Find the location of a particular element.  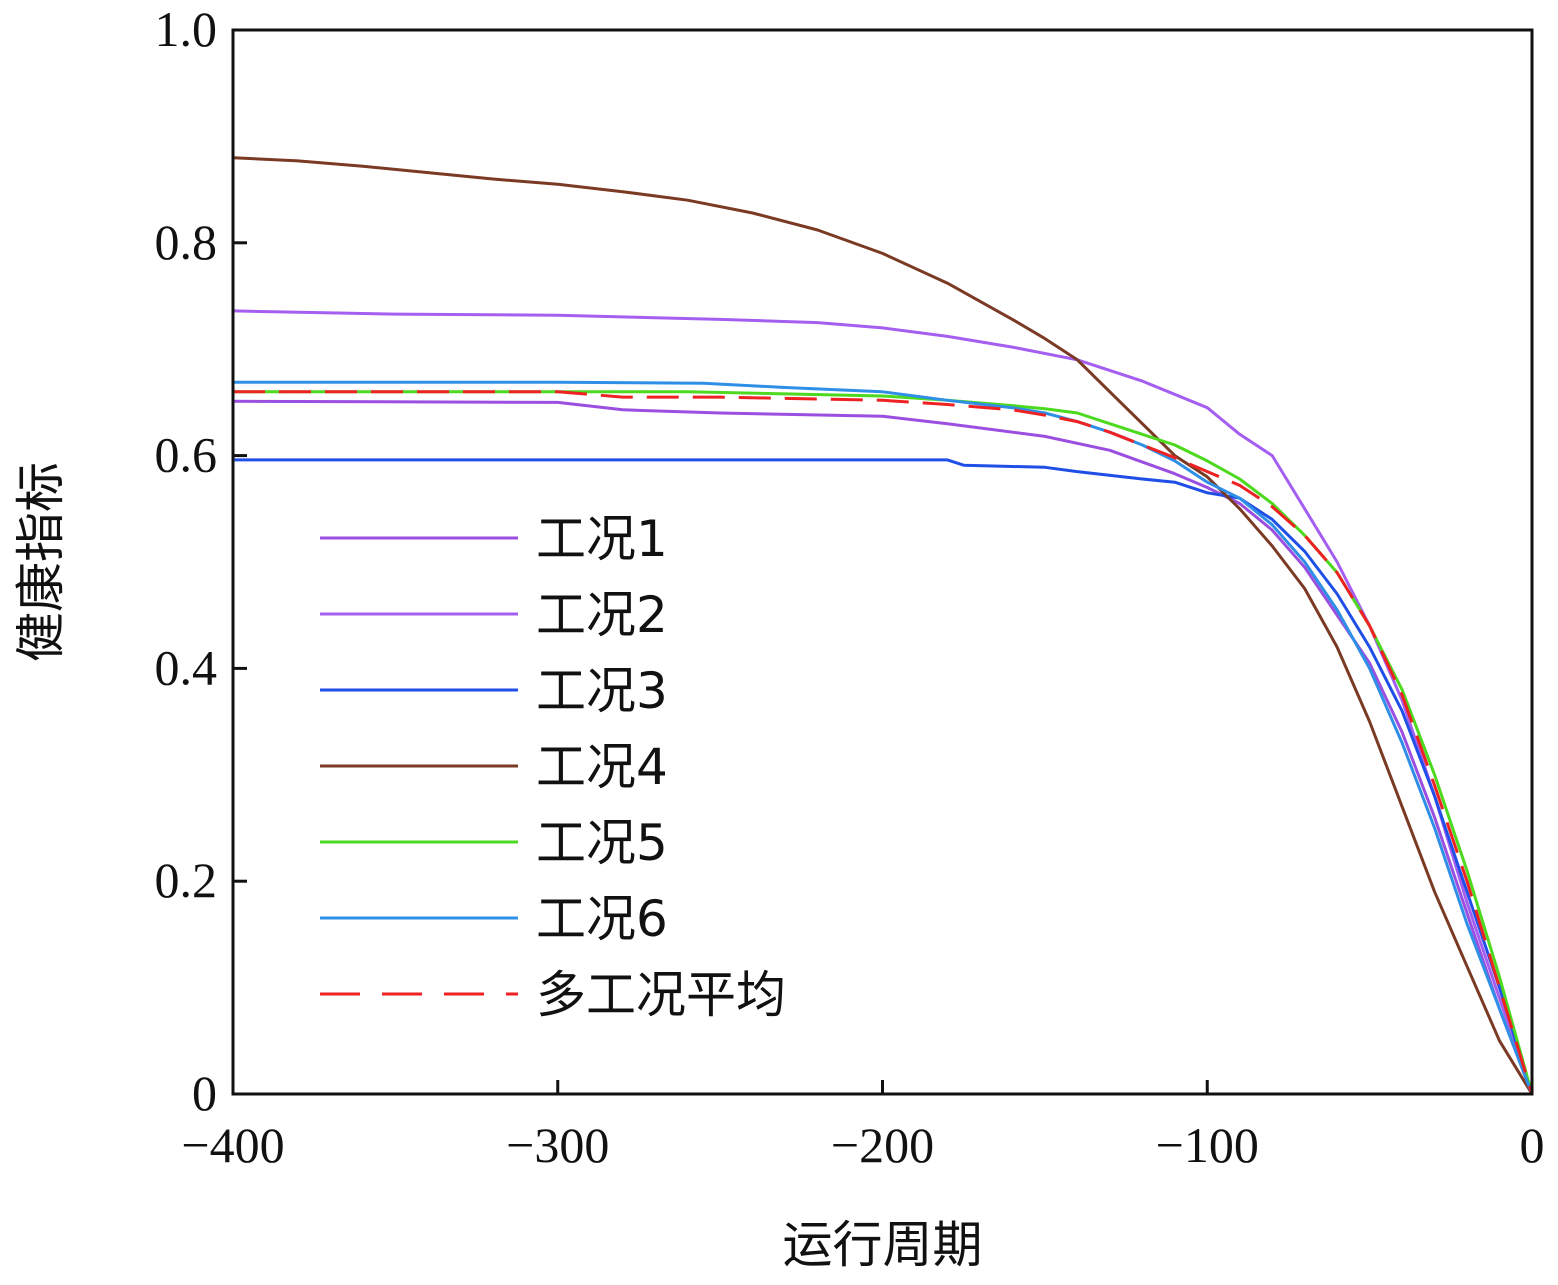

y-tick-label: 0.4 is located at coordinates (186, 667).